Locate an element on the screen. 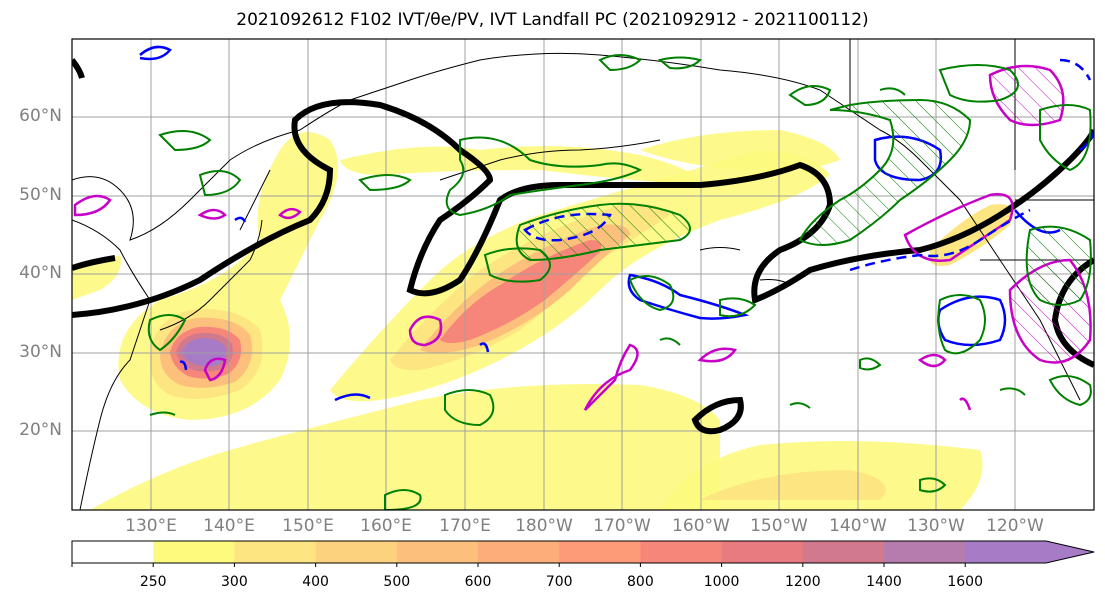  lon-label-160w: 160°W is located at coordinates (701, 526).